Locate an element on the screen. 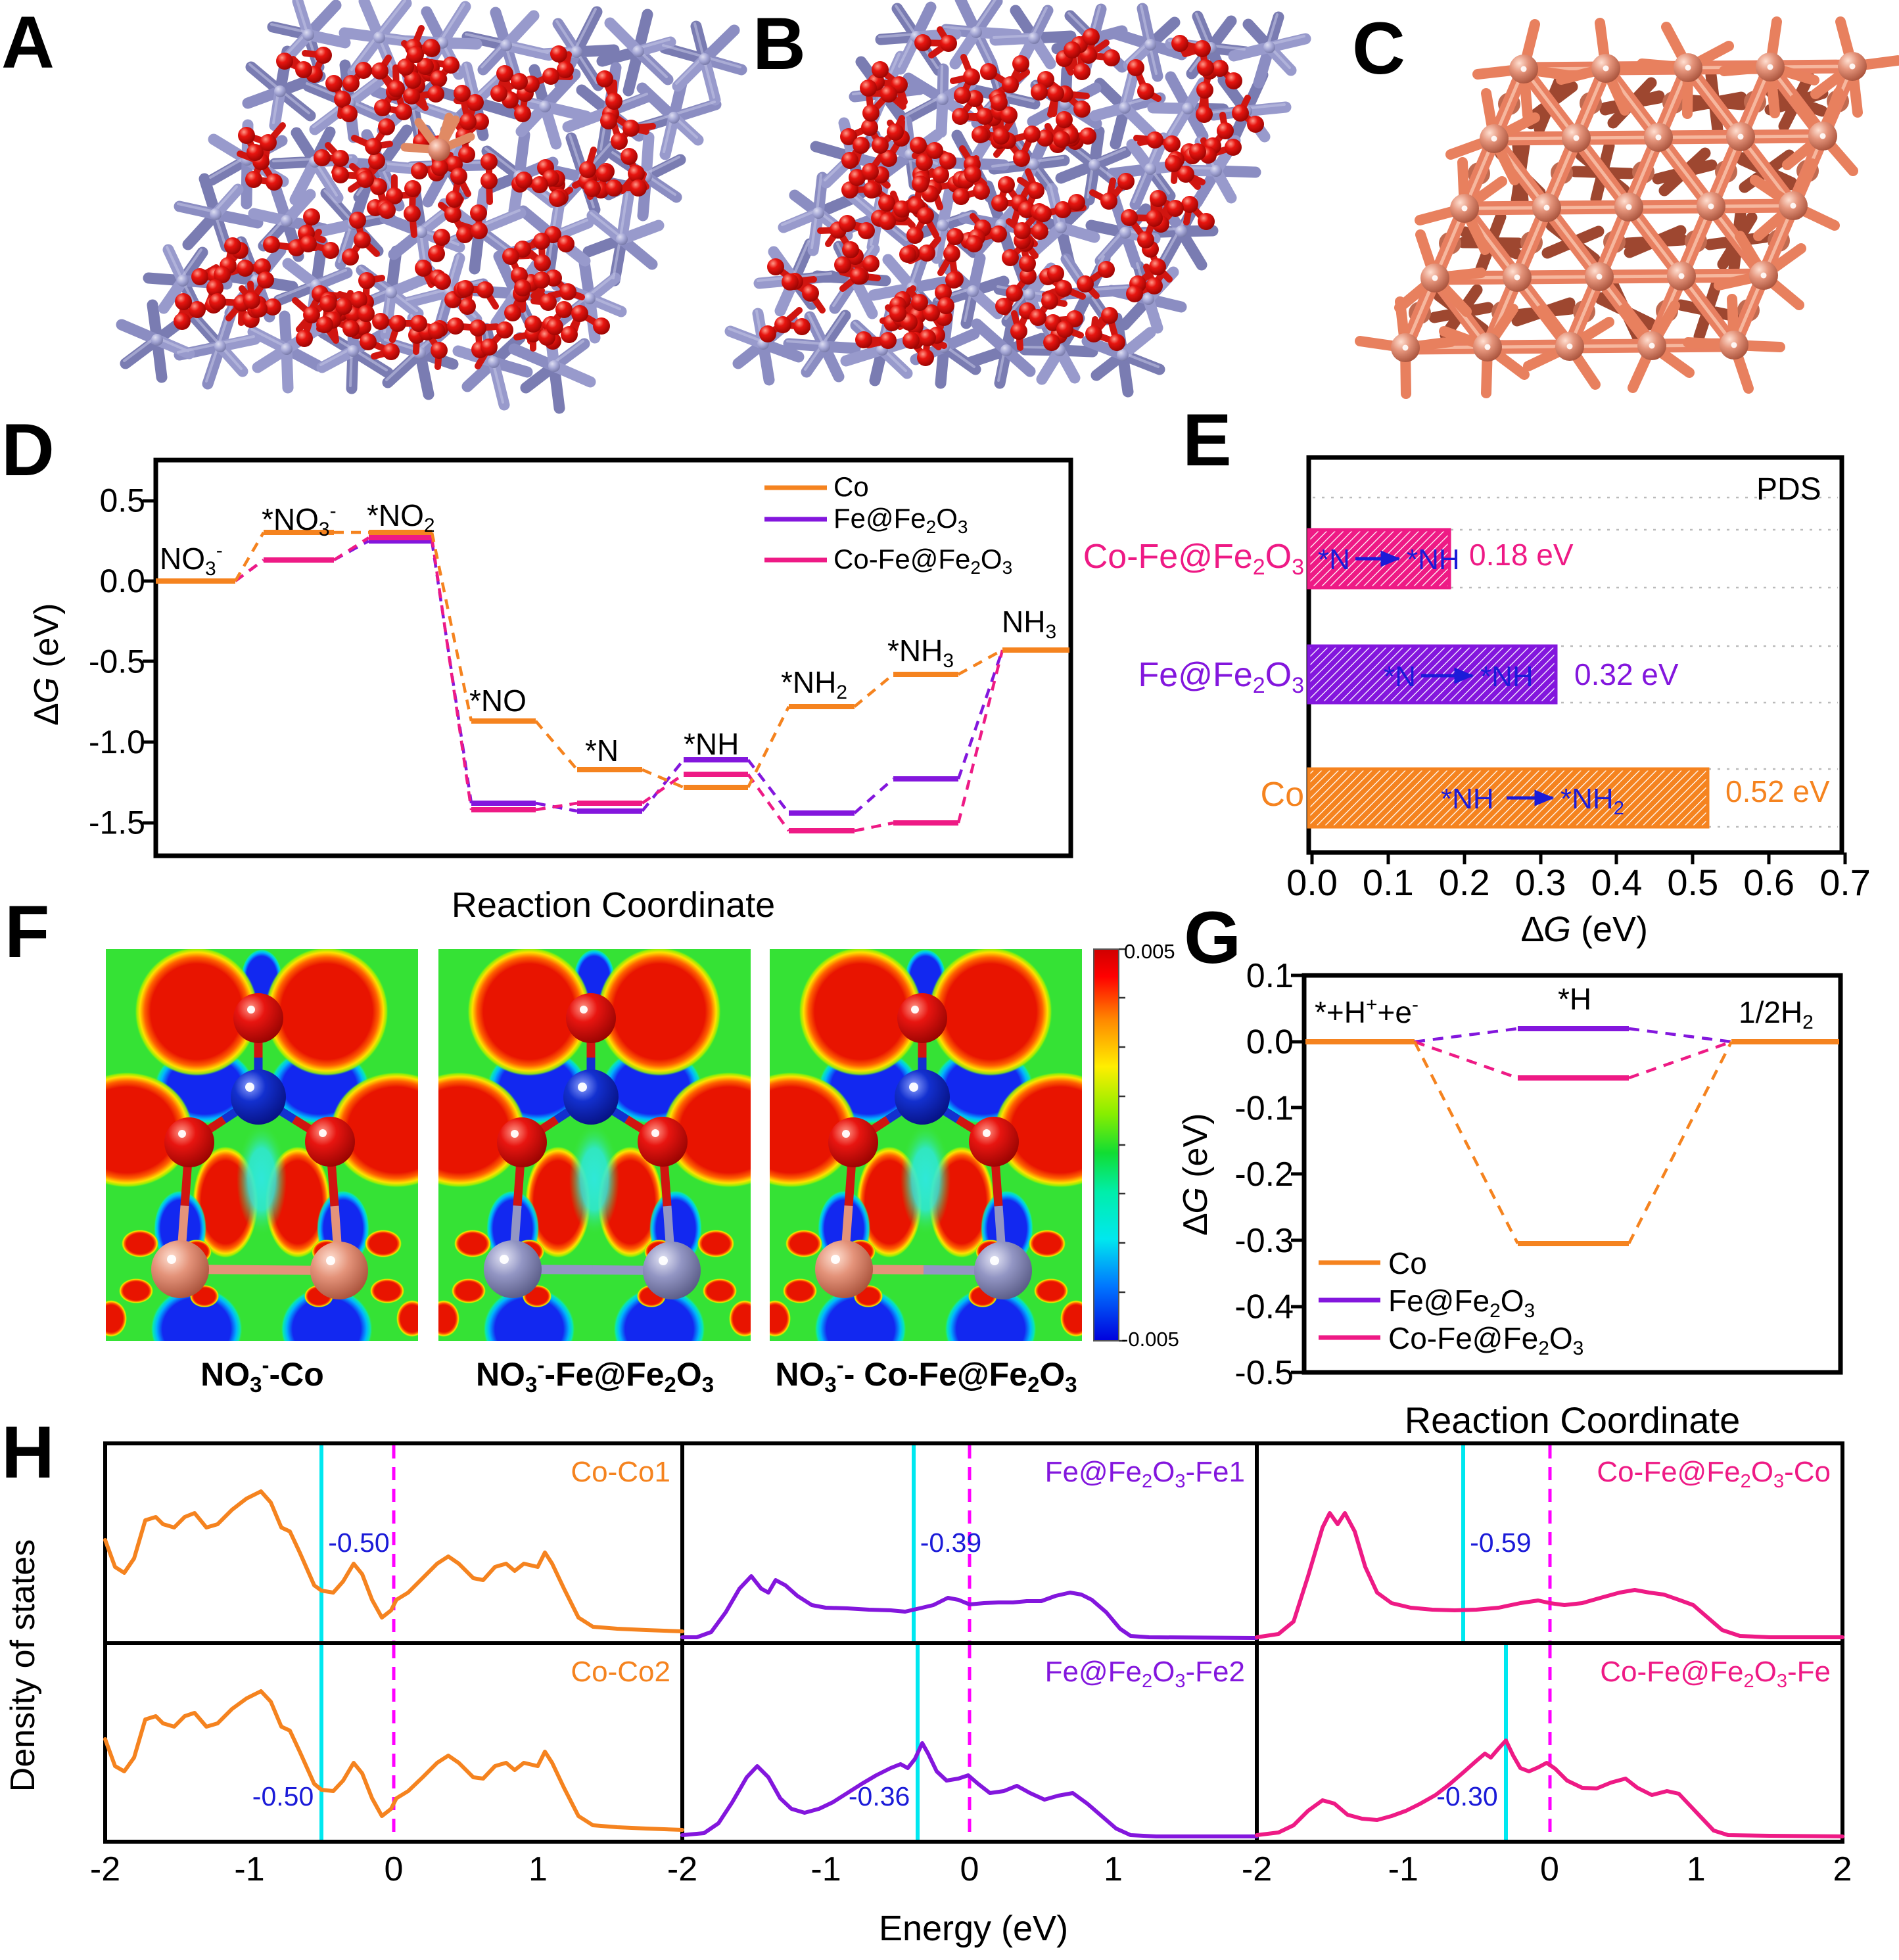 This screenshot has height=1960, width=1899. svg-text: -0.30 is located at coordinates (1466, 1796).